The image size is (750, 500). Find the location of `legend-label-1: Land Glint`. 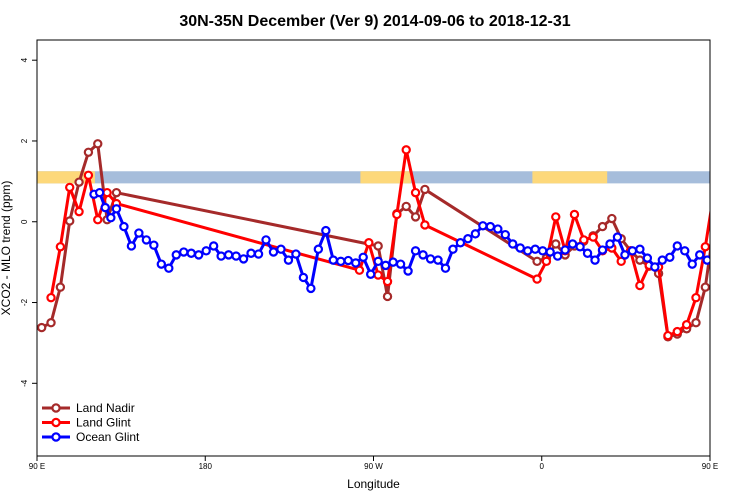

legend-label-1: Land Glint is located at coordinates (103, 423).